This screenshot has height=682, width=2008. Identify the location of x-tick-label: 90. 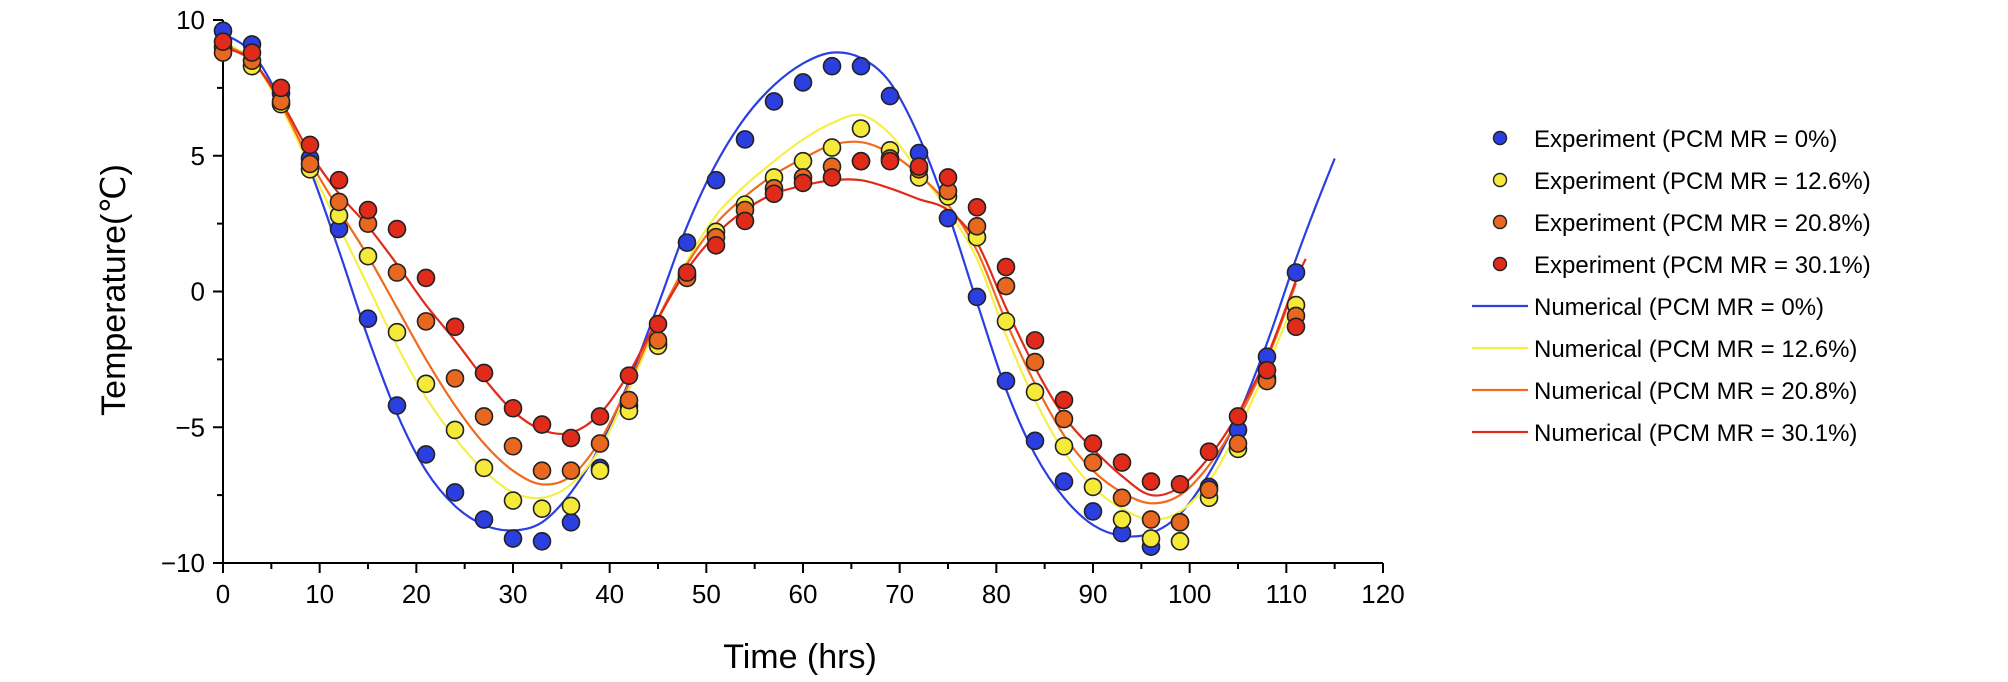
(1093, 594).